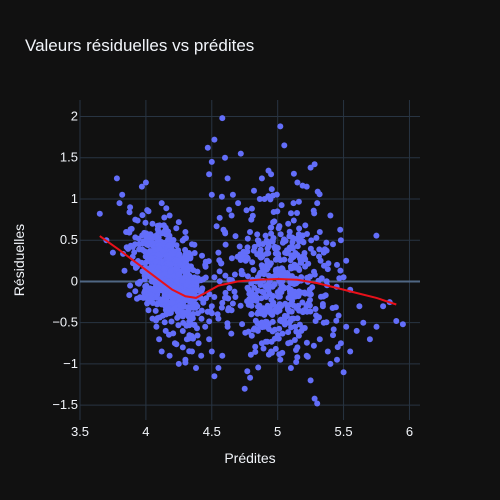  Describe the element at coordinates (65, 322) in the screenshot. I see `y-tick-label: −0.5` at that location.